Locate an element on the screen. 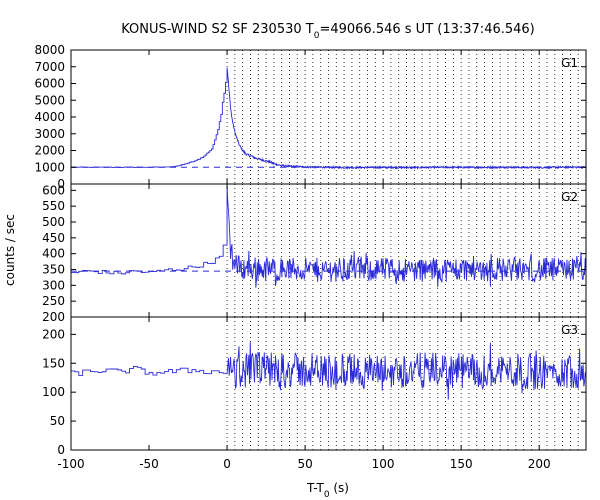 Image resolution: width=600 pixels, height=500 pixels. panel-label: G3 is located at coordinates (569, 330).